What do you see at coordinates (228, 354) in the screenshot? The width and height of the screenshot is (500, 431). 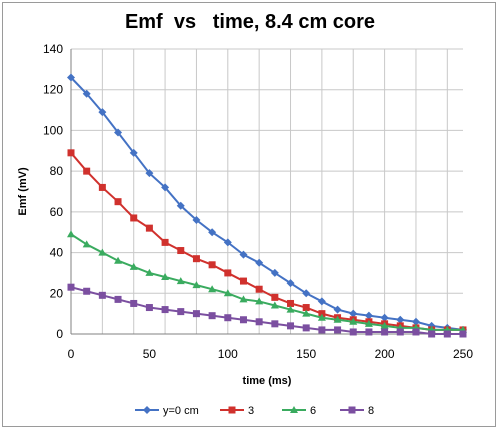 I see `x-tick-label: 100` at bounding box center [228, 354].